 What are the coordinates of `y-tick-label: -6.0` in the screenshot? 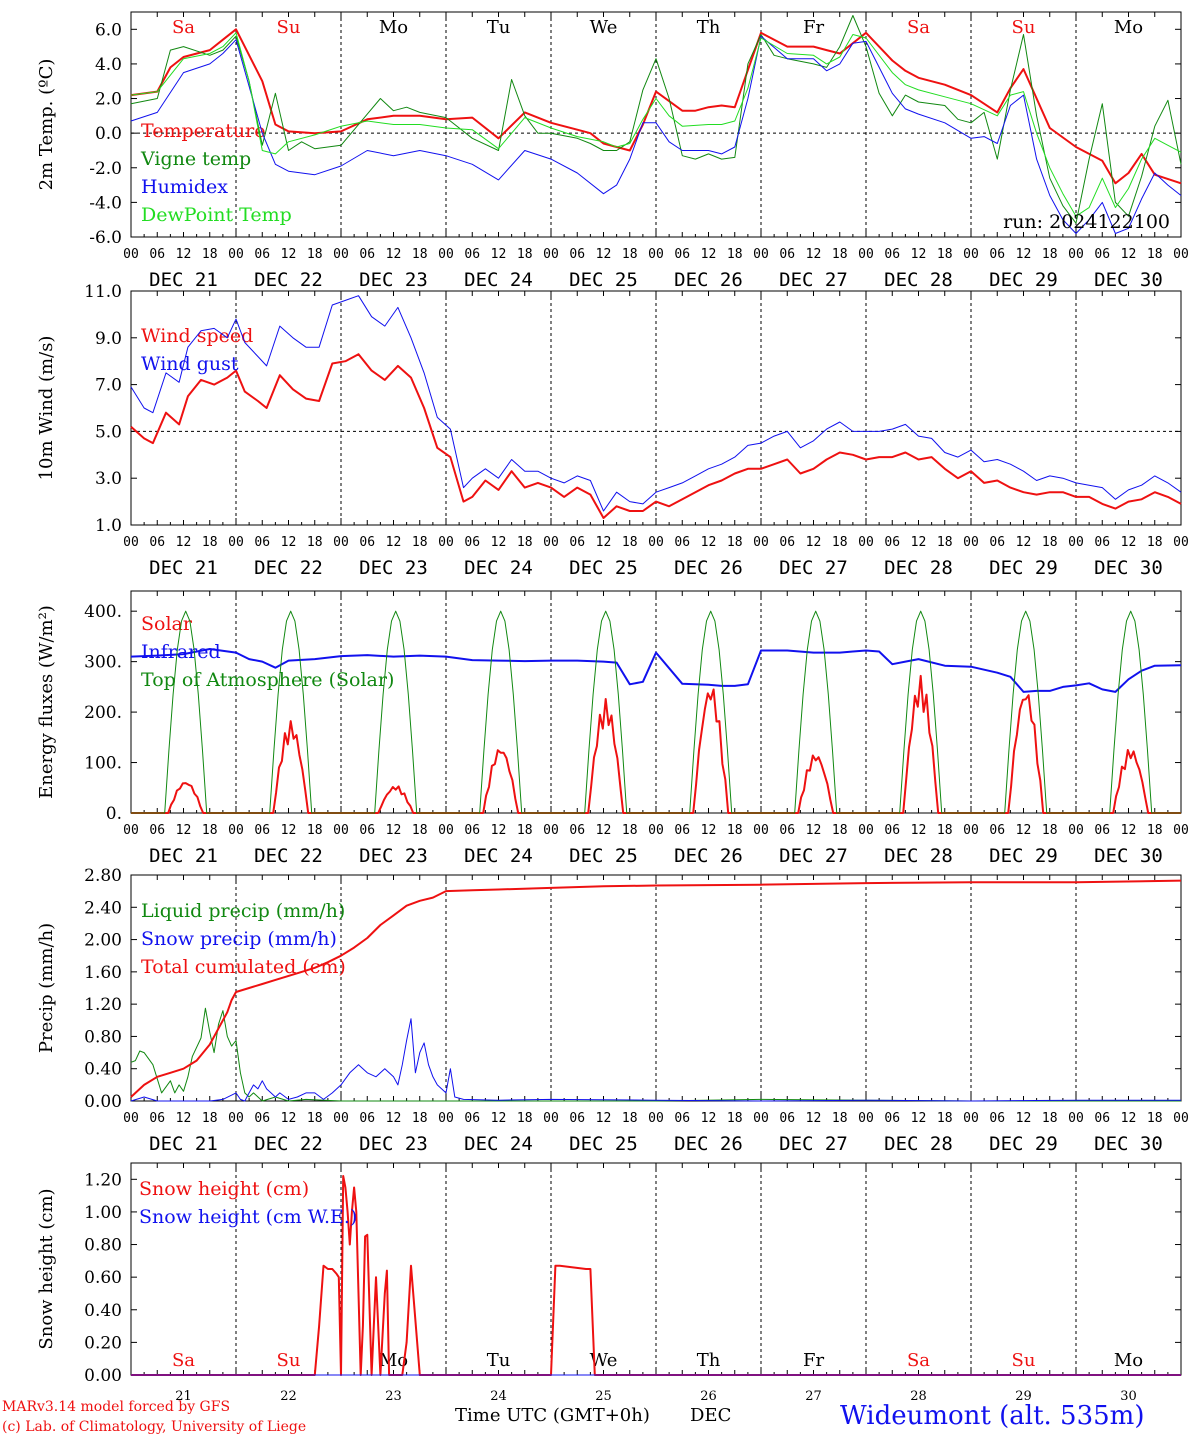 It's located at (105, 238).